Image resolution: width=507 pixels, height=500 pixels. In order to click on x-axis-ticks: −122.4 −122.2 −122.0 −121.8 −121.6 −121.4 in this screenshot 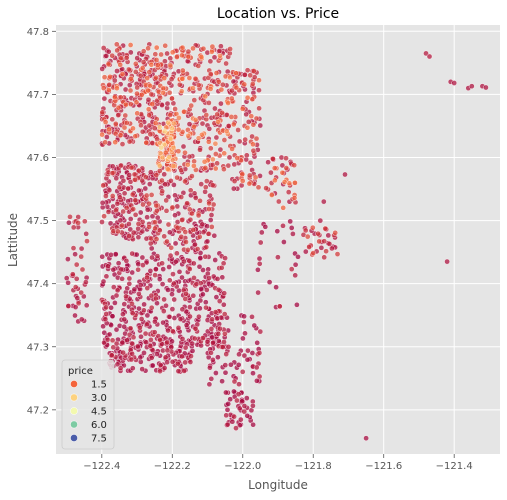, I will do `click(278, 463)`.